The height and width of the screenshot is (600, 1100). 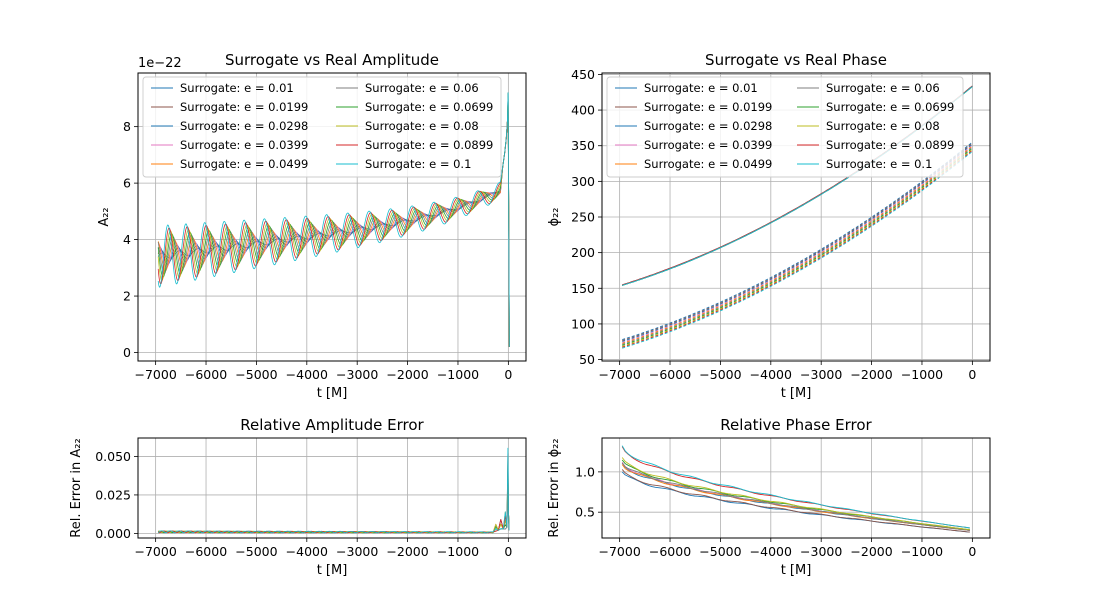 What do you see at coordinates (127, 183) in the screenshot?
I see `y-tick-label: 6` at bounding box center [127, 183].